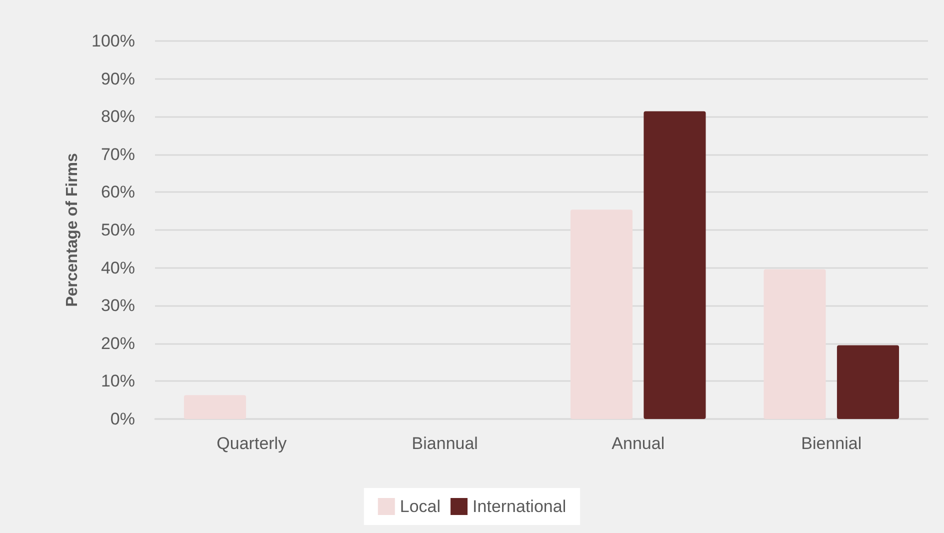 The width and height of the screenshot is (944, 533). I want to click on y-tick-label: 30%, so click(117, 306).